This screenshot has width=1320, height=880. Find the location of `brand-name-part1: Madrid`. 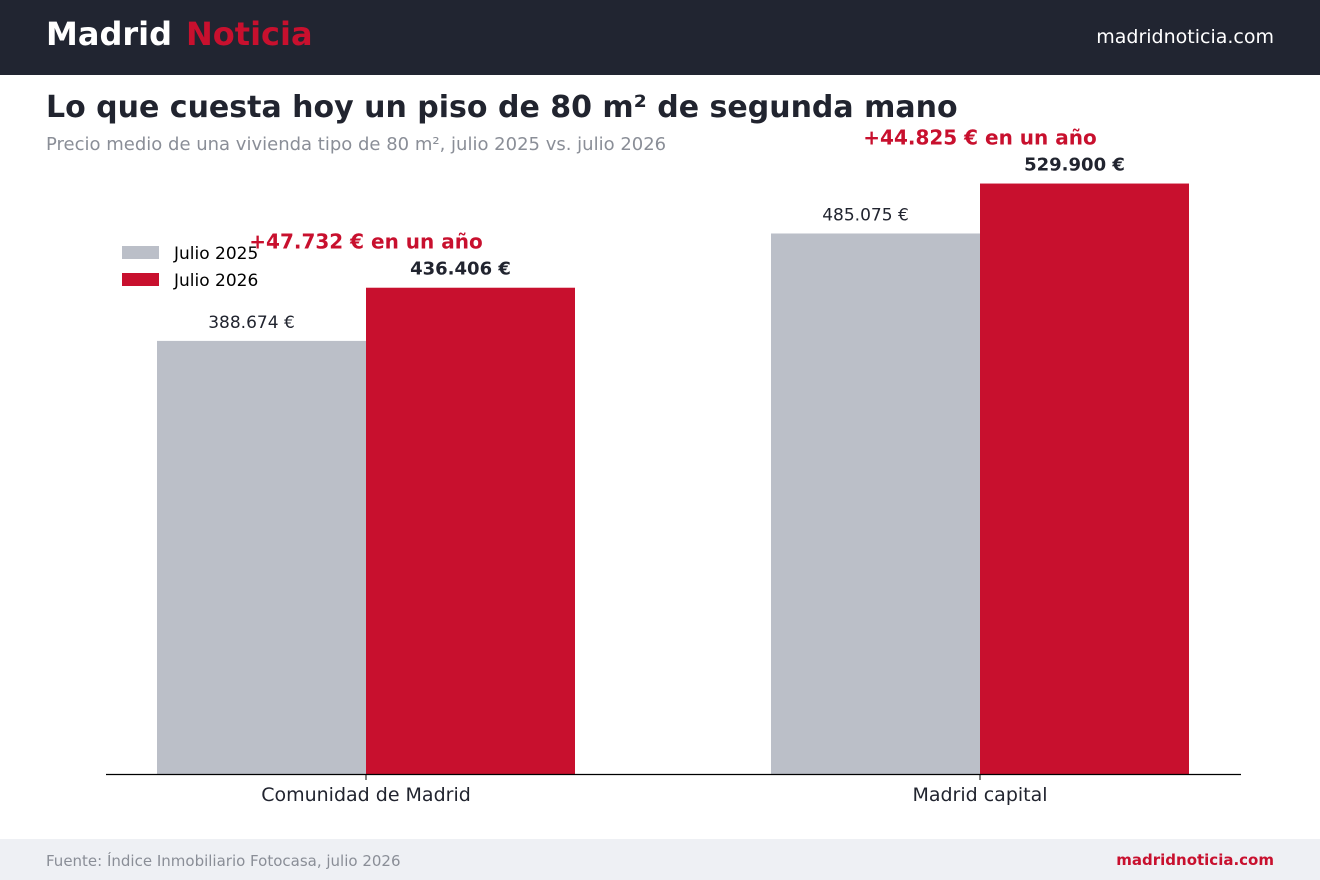

brand-name-part1: Madrid is located at coordinates (109, 34).